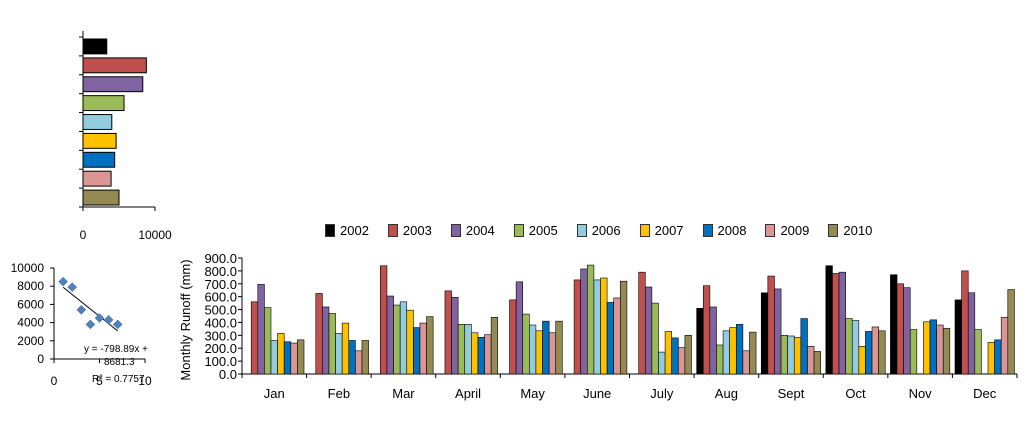 This screenshot has width=1031, height=429. I want to click on chart-legend: 2002 2003 2004 2005 2006 2007 2008 2009 2010, so click(608, 230).